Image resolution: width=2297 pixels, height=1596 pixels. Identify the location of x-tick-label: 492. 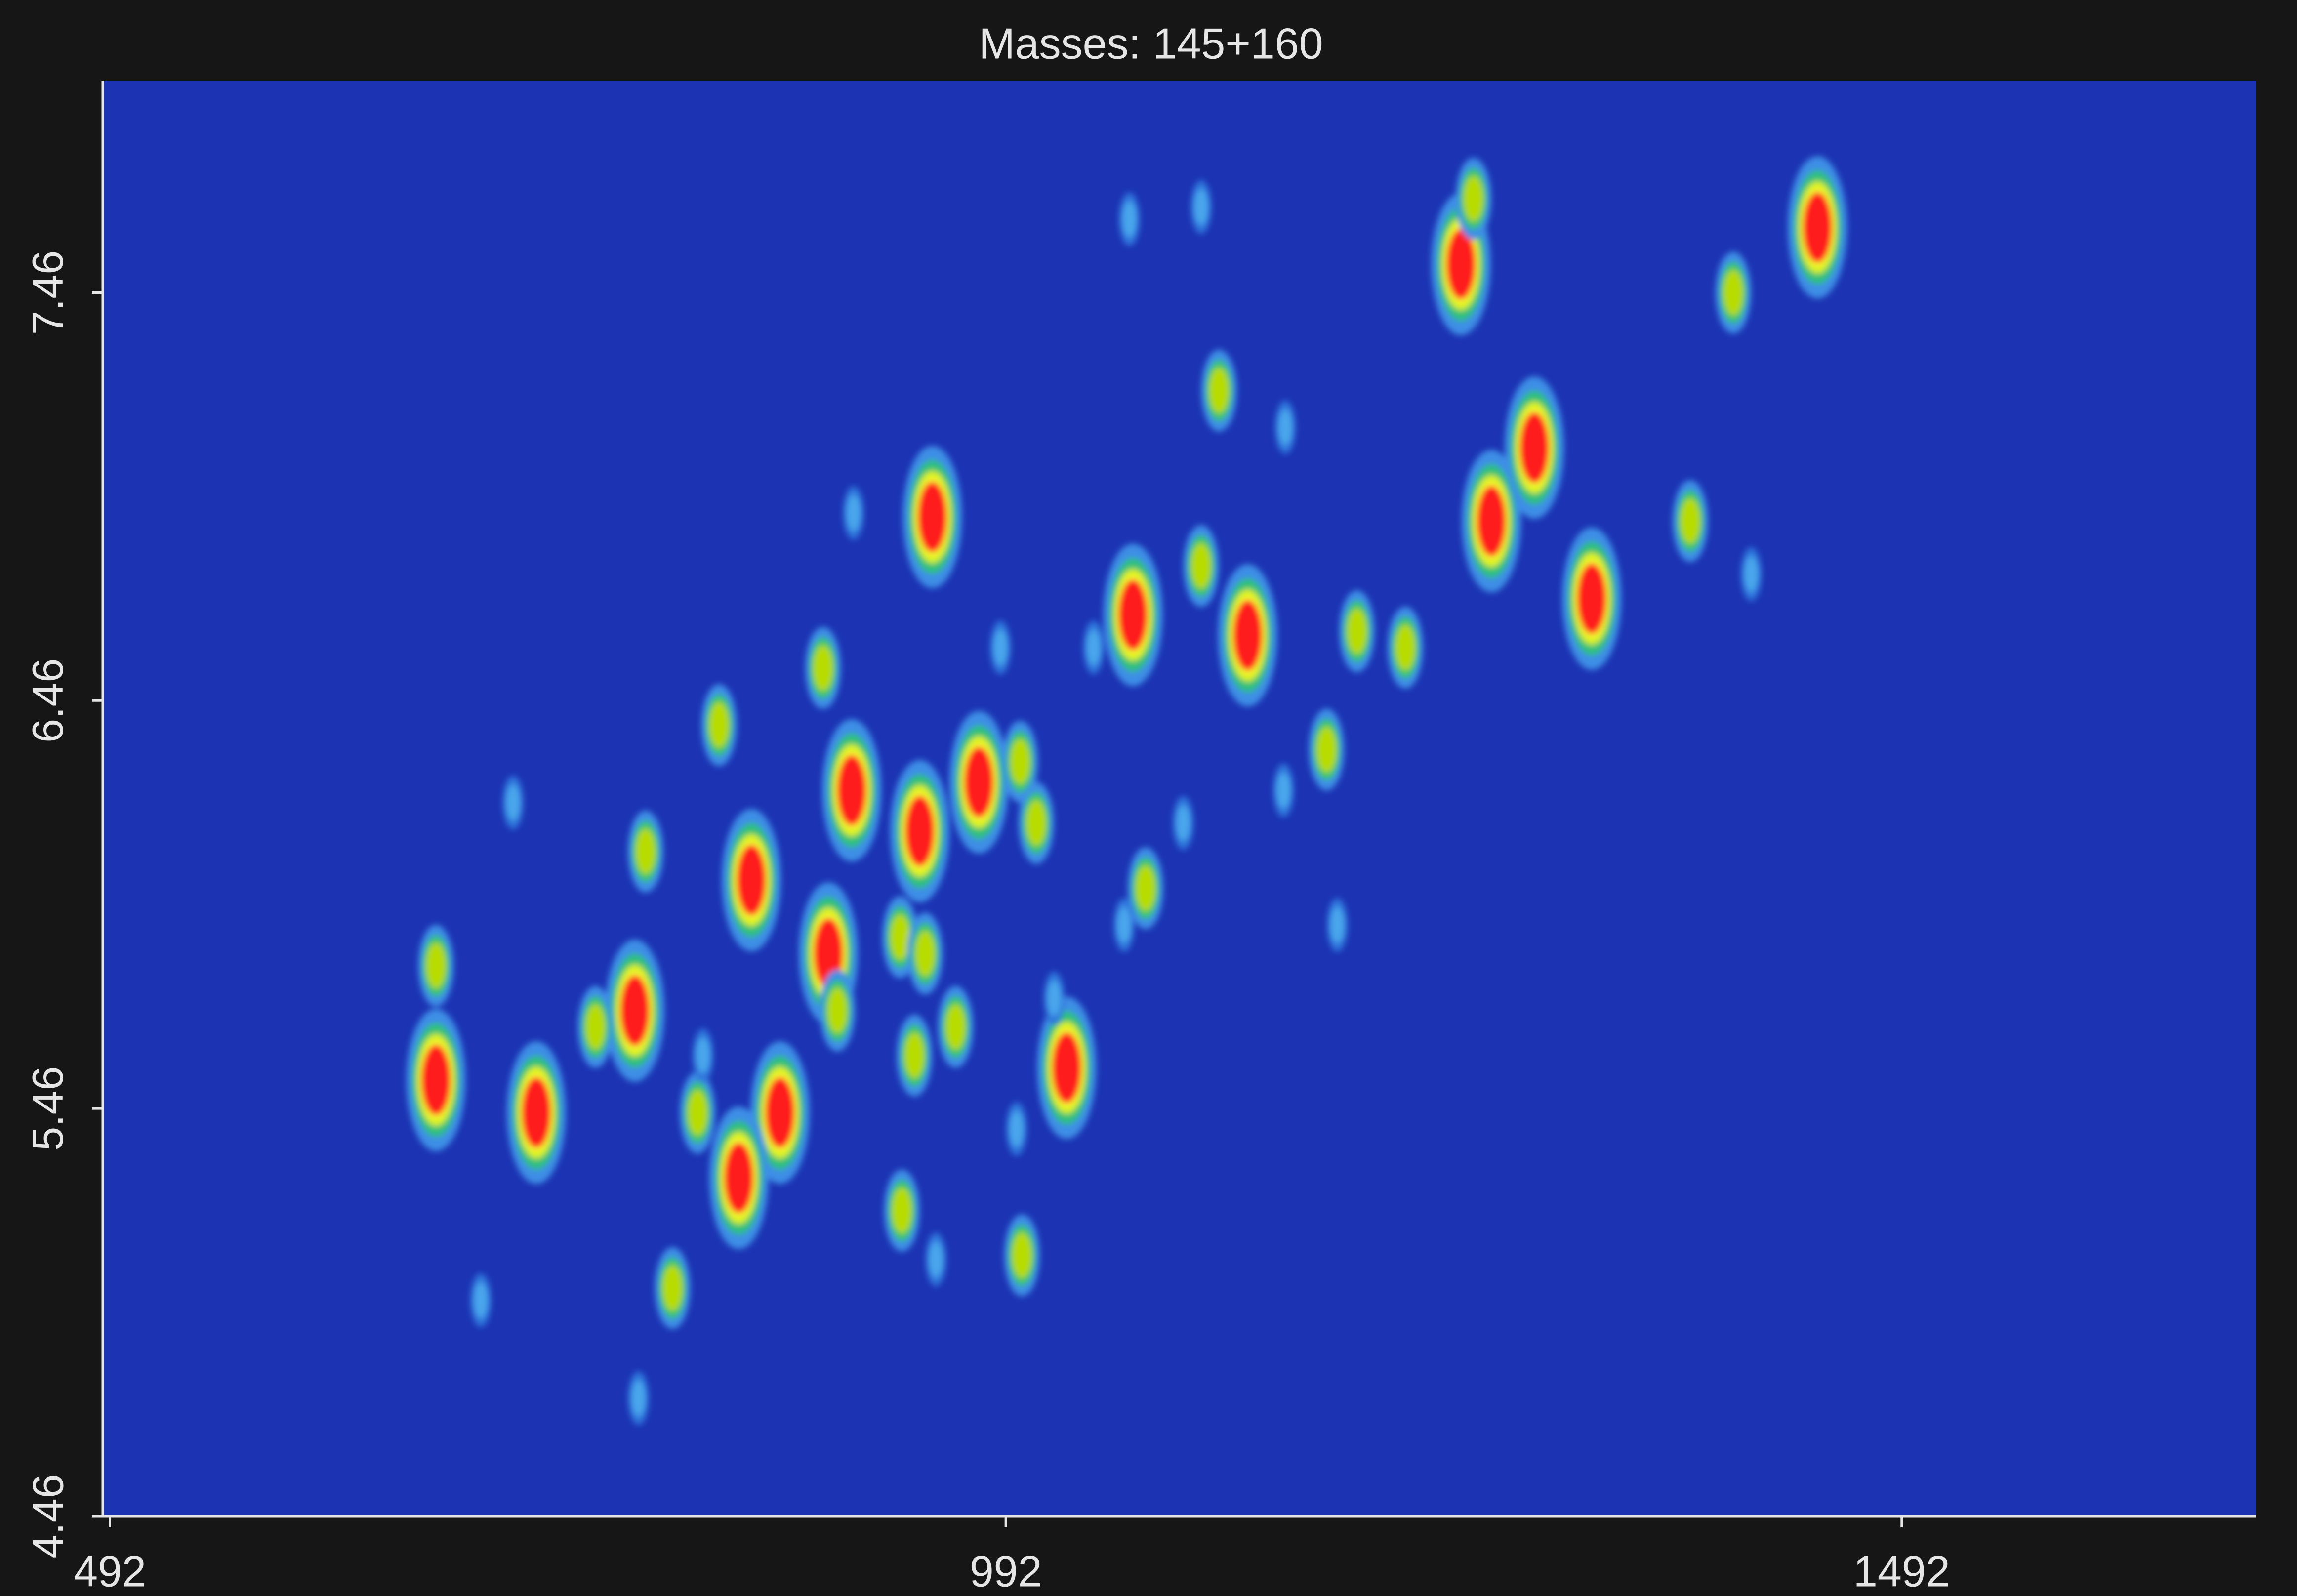
(110, 1571).